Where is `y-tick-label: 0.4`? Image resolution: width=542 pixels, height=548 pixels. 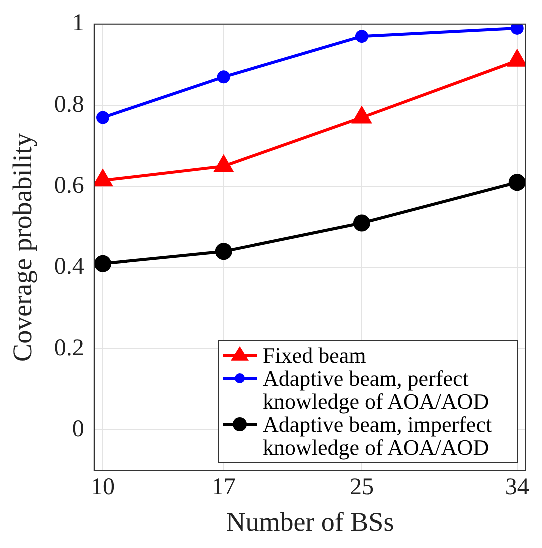 y-tick-label: 0.4 is located at coordinates (69, 267).